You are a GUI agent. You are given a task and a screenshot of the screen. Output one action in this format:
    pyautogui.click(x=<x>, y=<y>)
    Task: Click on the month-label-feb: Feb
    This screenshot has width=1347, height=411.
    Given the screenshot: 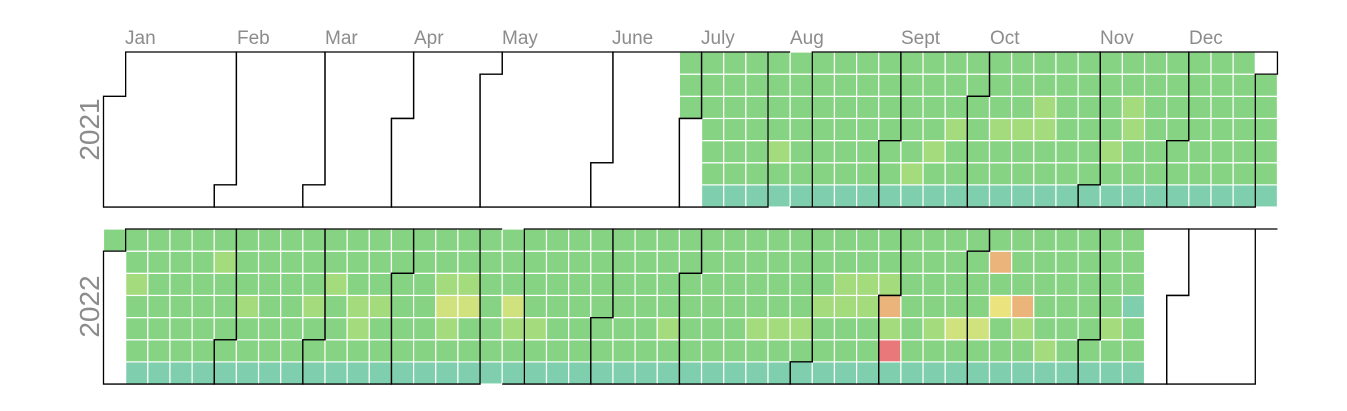 What is the action you would take?
    pyautogui.click(x=253, y=38)
    